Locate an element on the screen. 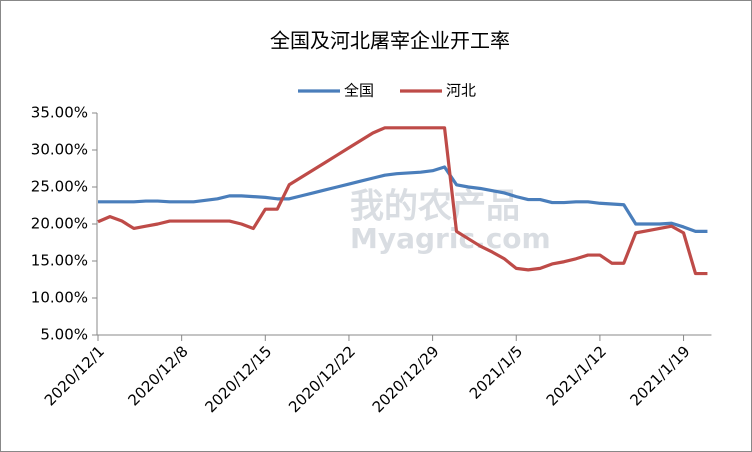  y-tick-label: 15.00% is located at coordinates (59, 261).